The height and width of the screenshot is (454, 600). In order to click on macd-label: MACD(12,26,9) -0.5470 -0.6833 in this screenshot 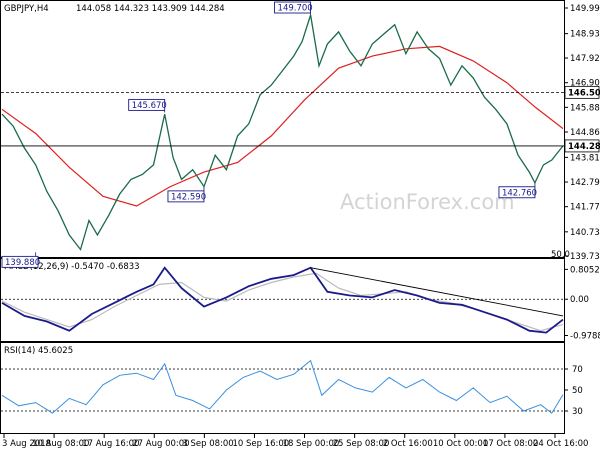, I will do `click(72, 267)`.